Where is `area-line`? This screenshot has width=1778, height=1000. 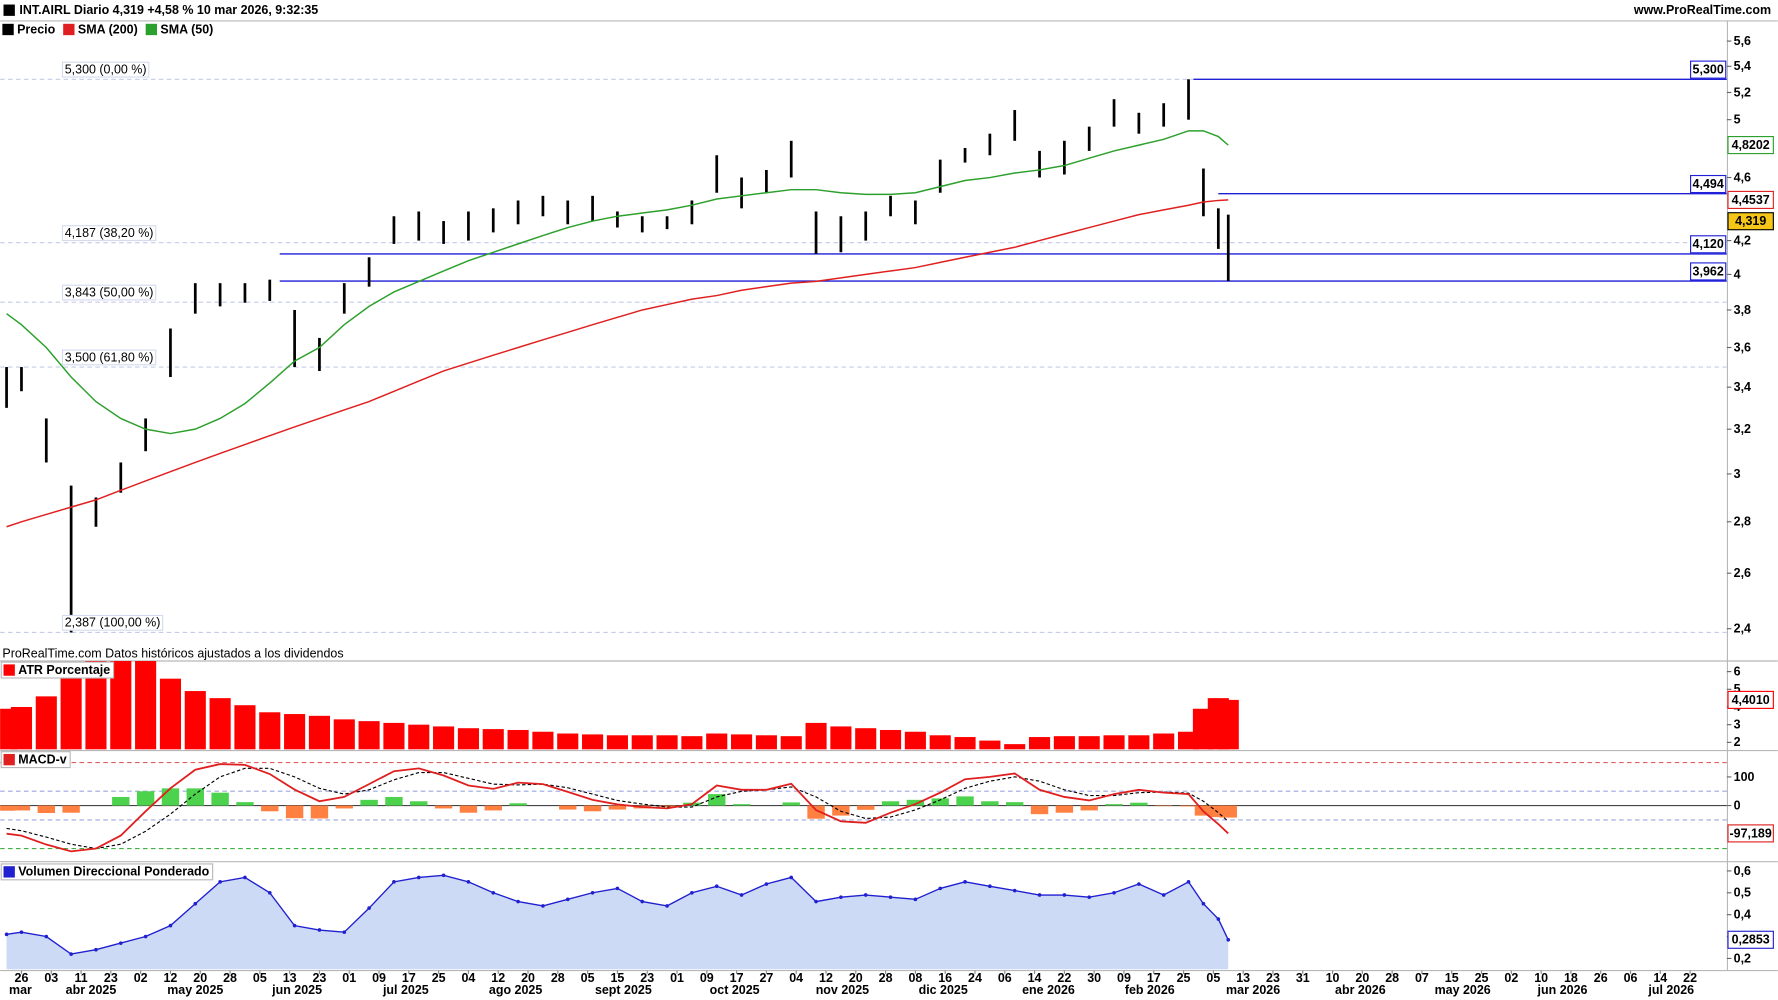 area-line is located at coordinates (617, 914).